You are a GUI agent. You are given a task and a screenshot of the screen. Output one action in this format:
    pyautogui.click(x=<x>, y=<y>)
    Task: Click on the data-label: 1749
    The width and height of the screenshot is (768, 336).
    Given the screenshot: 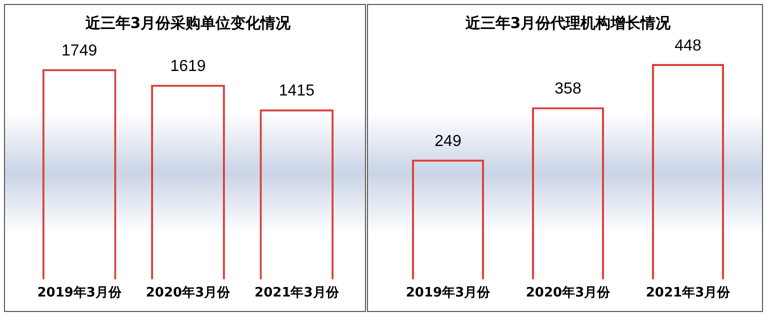 What is the action you would take?
    pyautogui.click(x=80, y=51)
    